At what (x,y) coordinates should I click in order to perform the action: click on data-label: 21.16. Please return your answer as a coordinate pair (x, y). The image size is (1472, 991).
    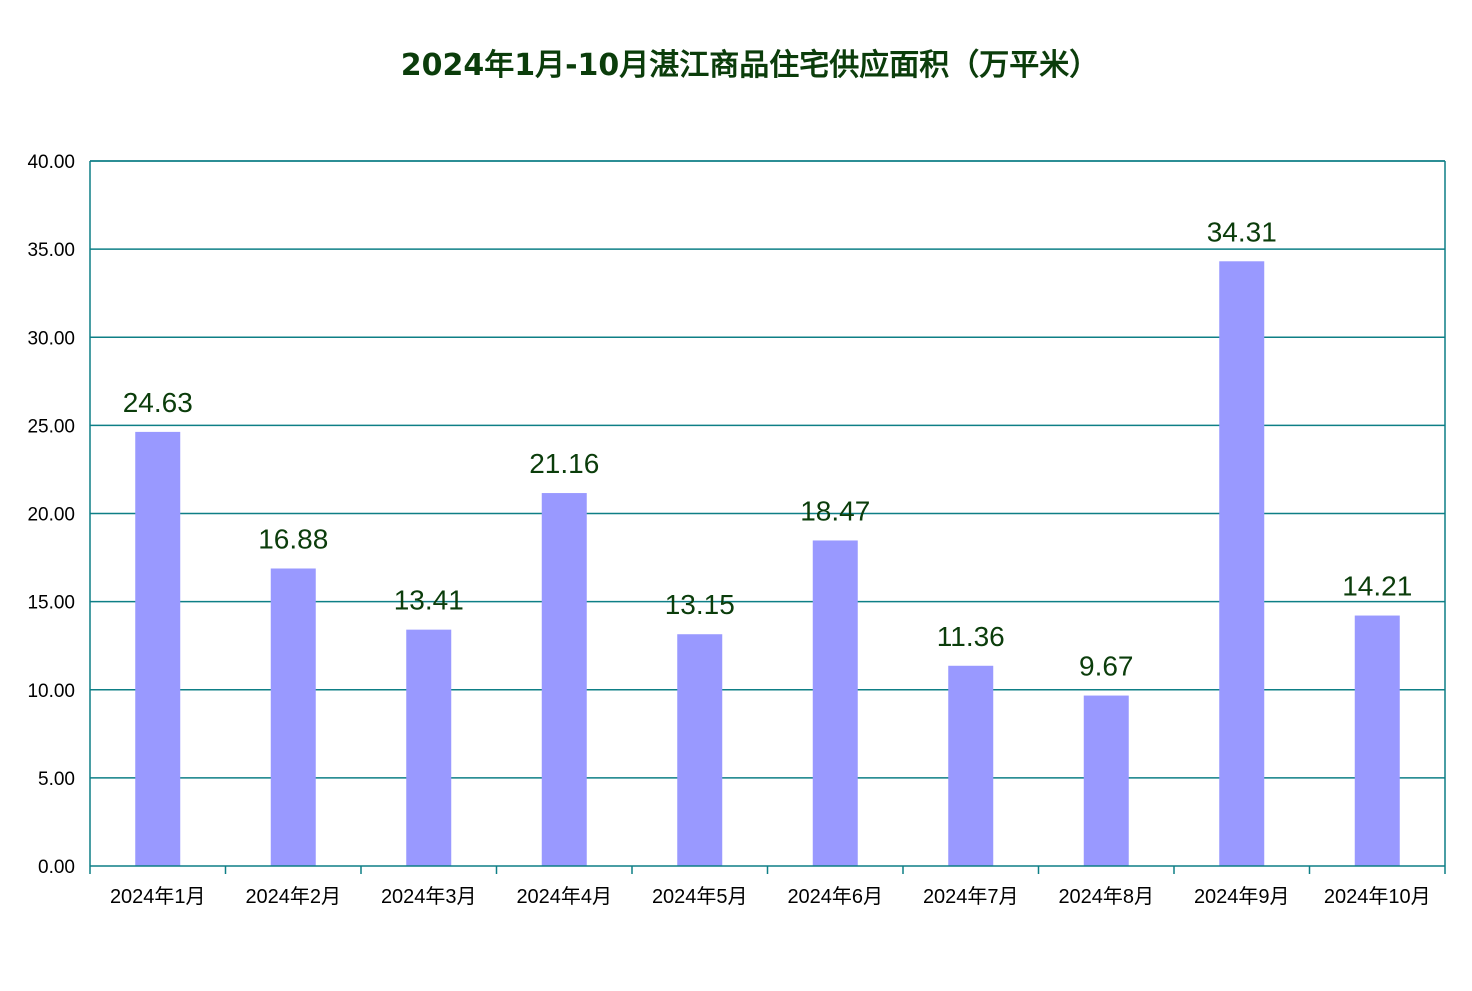
    Looking at the image, I should click on (564, 463).